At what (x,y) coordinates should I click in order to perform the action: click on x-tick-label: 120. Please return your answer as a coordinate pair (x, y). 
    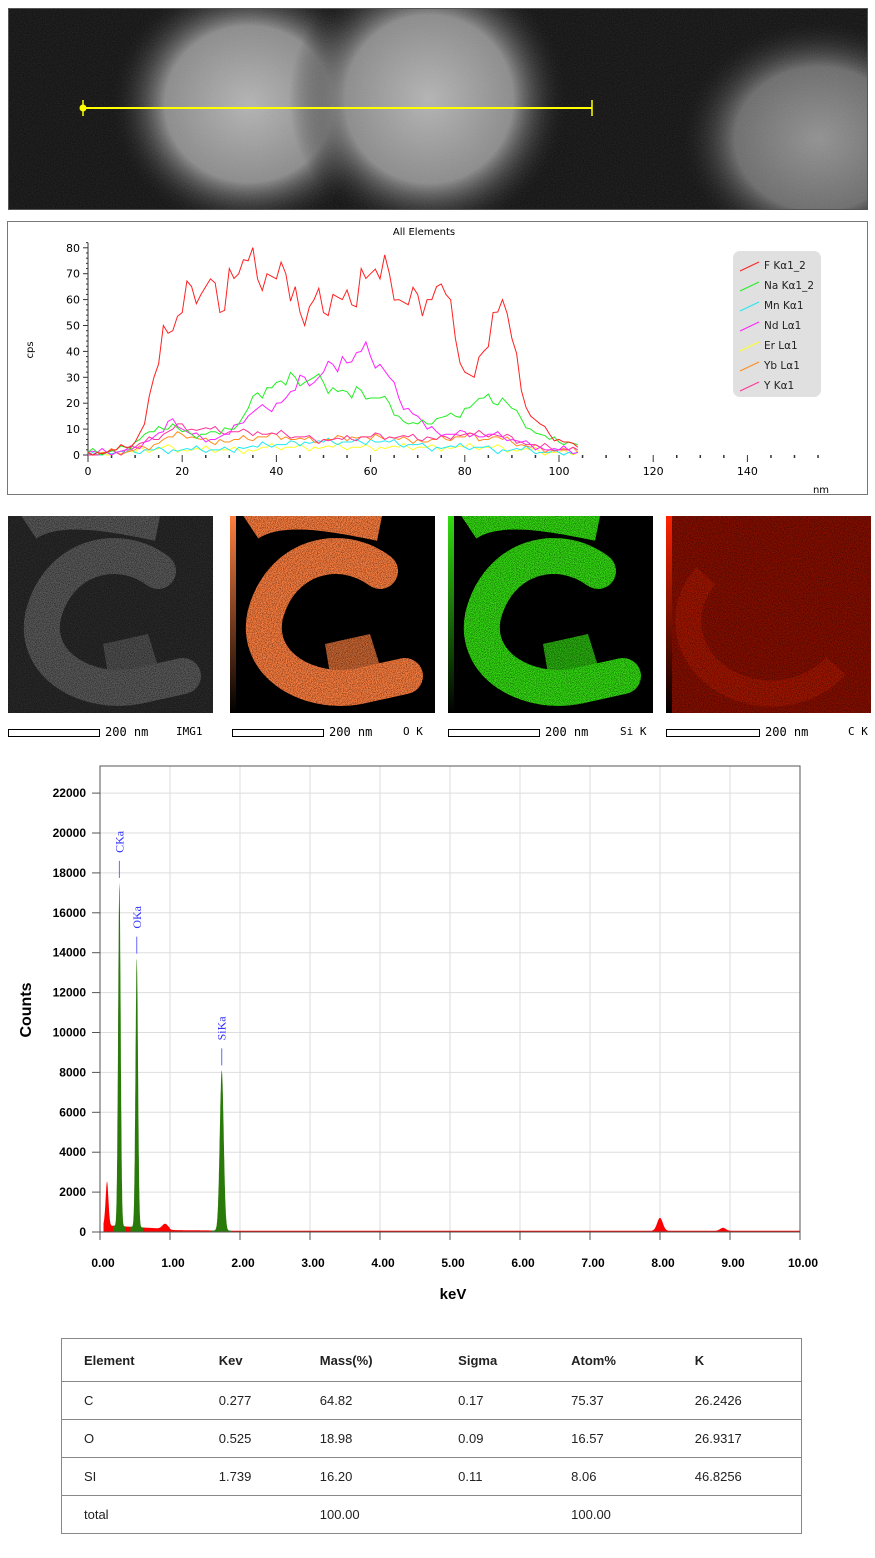
    Looking at the image, I should click on (653, 471).